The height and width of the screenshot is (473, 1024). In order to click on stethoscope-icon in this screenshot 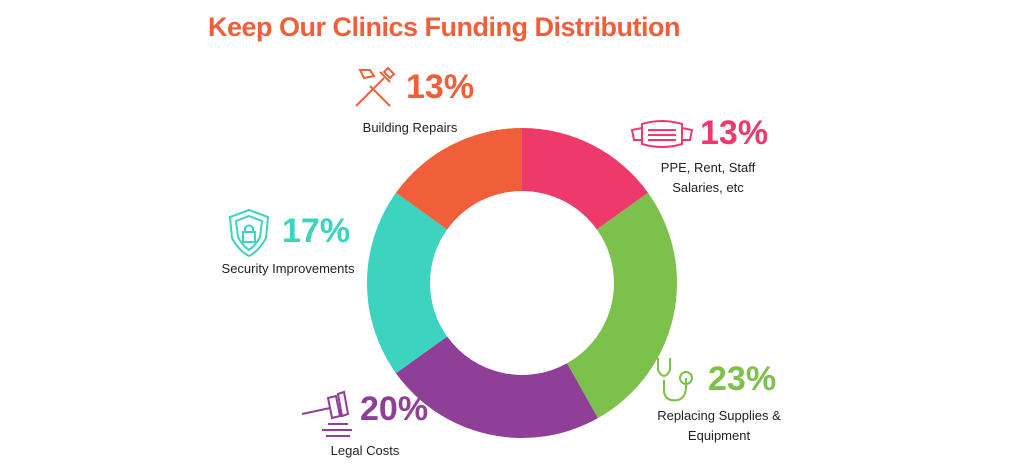, I will do `click(675, 380)`.